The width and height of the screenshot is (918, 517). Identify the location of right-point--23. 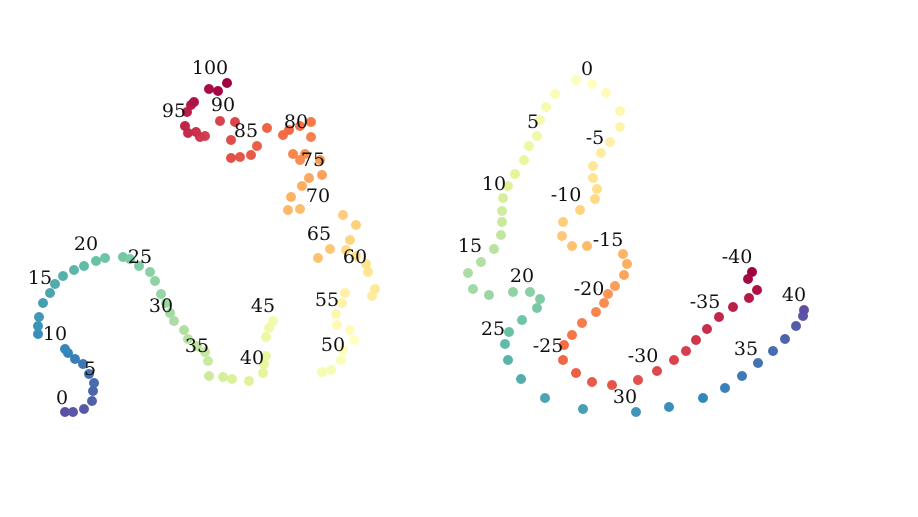
(572, 335).